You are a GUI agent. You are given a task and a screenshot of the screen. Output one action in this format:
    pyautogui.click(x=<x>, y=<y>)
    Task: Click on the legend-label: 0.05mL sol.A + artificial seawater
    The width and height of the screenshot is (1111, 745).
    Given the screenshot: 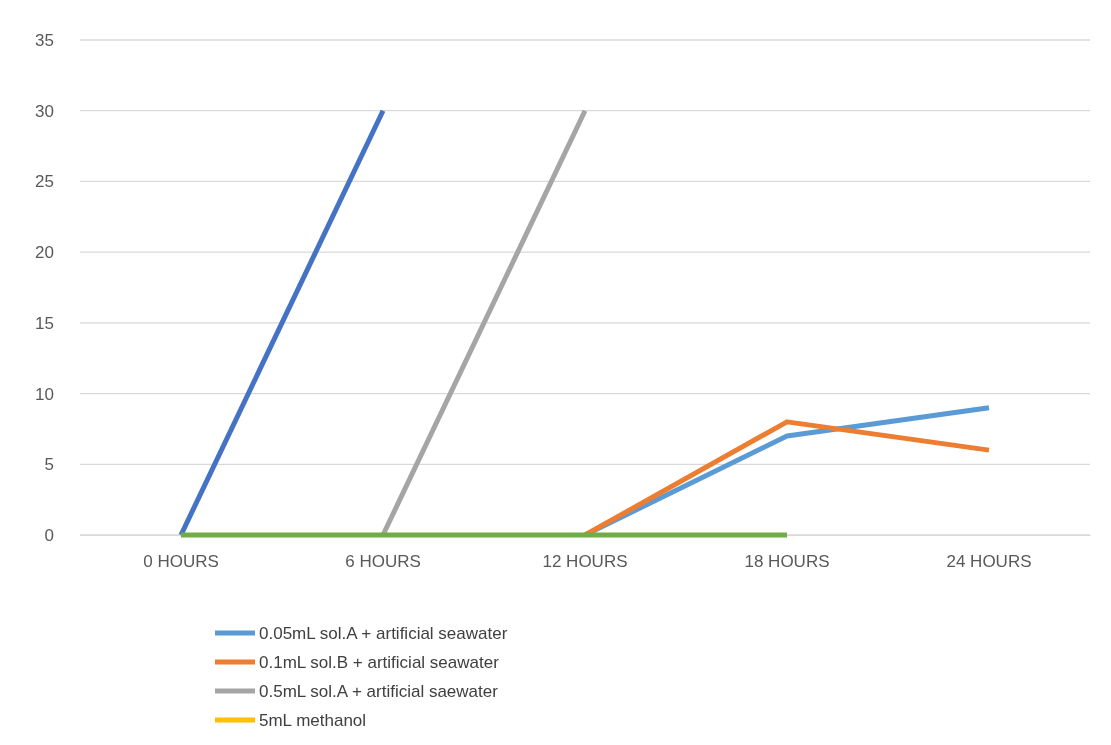 What is the action you would take?
    pyautogui.click(x=383, y=633)
    